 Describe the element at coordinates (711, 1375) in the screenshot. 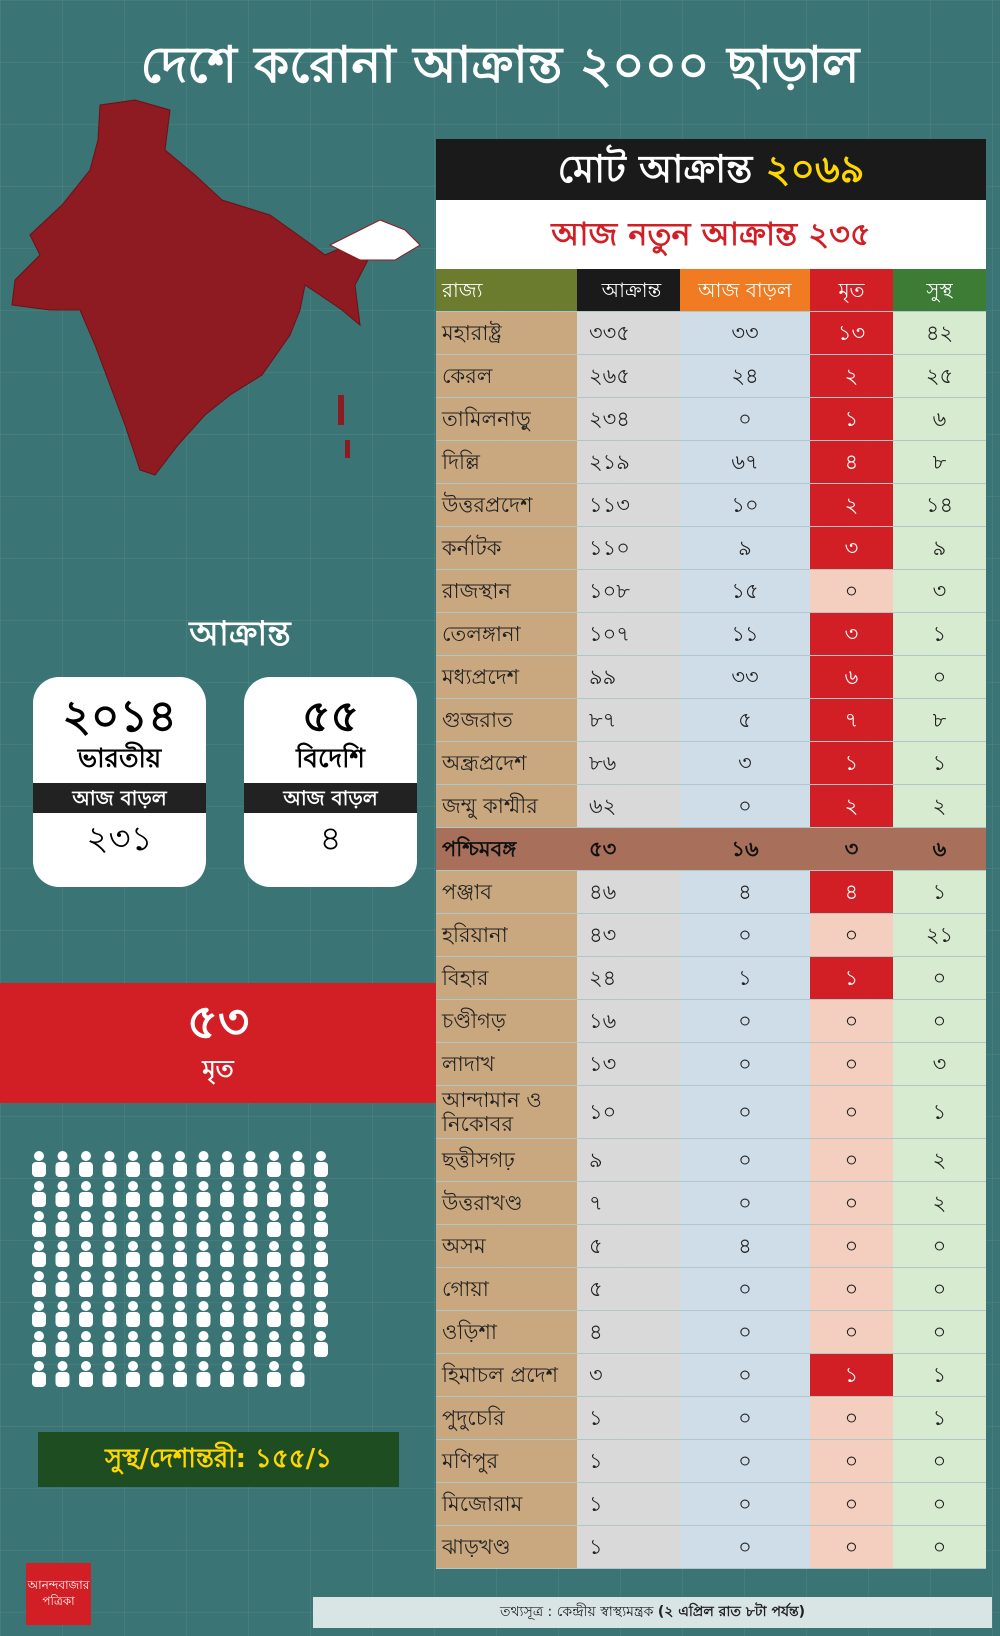

I see `table-row: হিমাচল প্রদেশ ৩ ০ ১ ১` at that location.